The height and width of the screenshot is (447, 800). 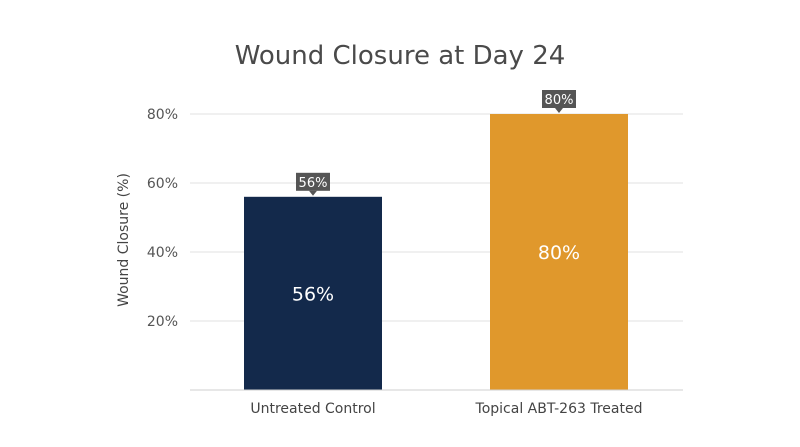 I want to click on x-category-label: Untreated Control, so click(x=312, y=409).